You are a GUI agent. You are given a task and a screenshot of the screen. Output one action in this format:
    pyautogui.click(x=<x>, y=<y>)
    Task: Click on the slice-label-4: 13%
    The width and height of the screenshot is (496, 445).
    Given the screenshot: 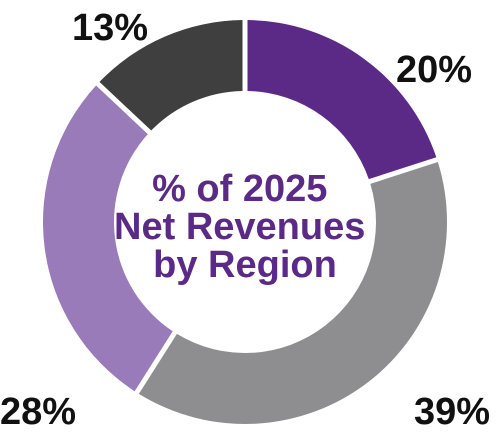 What is the action you would take?
    pyautogui.click(x=110, y=28)
    